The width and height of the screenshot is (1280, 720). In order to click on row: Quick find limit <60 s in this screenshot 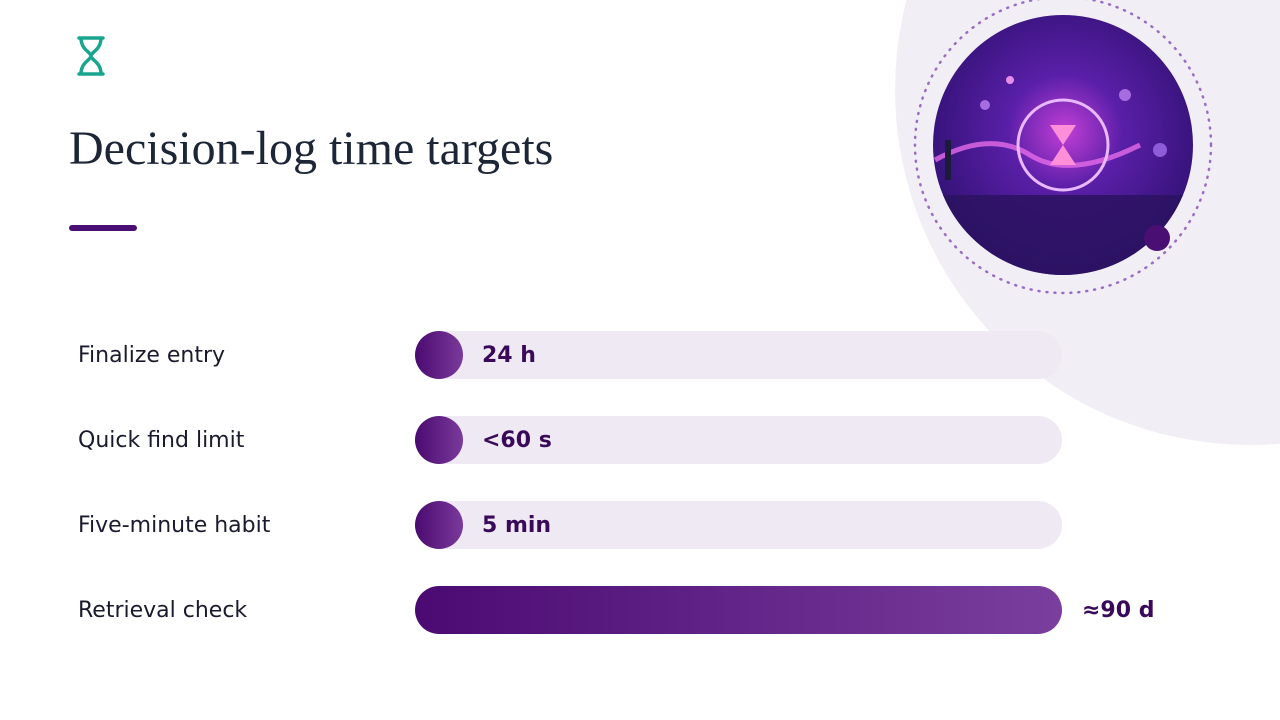, I will do `click(570, 440)`.